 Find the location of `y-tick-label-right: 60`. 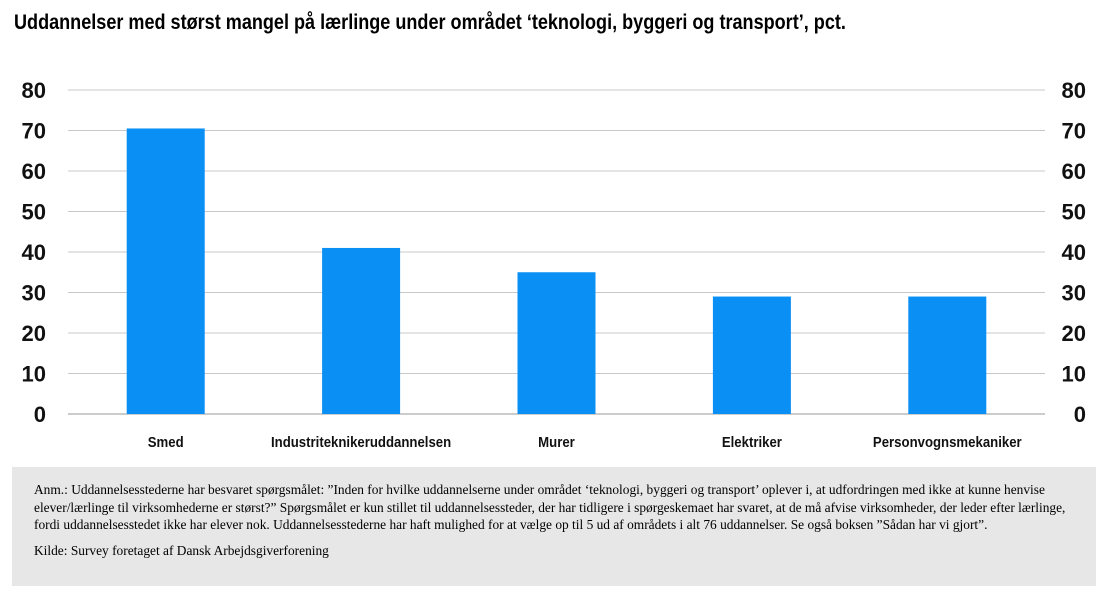

y-tick-label-right: 60 is located at coordinates (1074, 171).